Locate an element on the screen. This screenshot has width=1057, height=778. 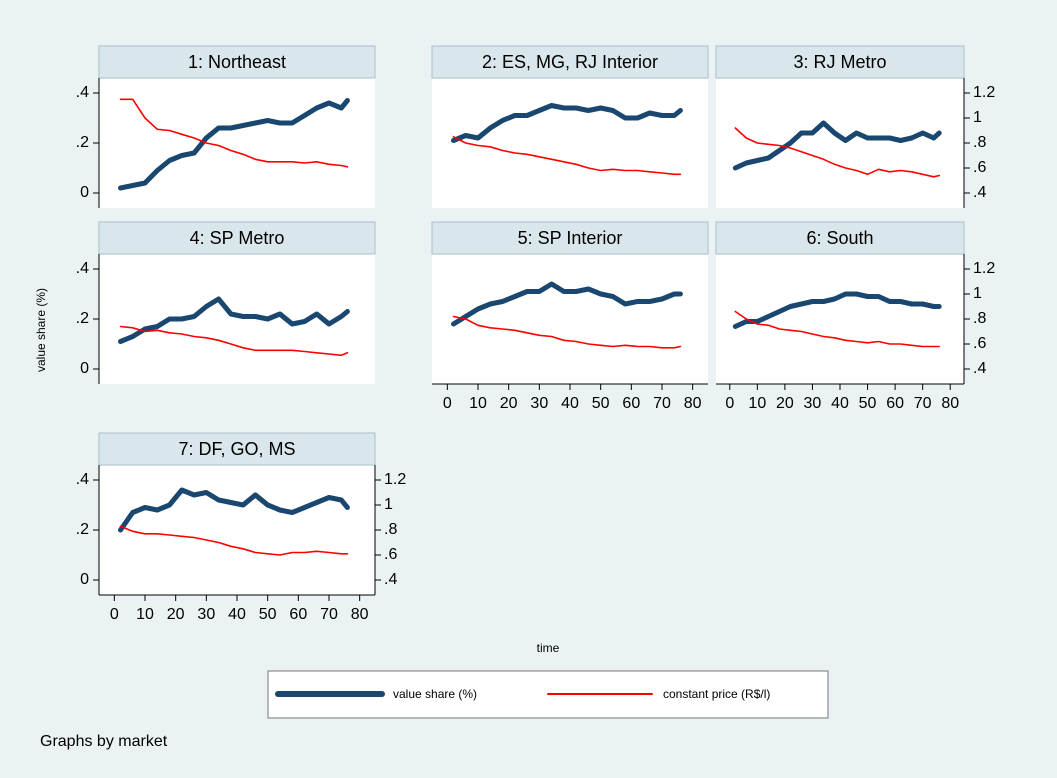
panel-title: 4: SP Metro is located at coordinates (237, 238).